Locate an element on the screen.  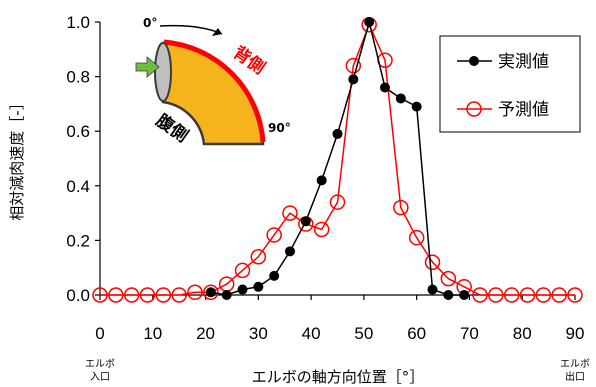
x-tick-label: 0 is located at coordinates (99, 333).